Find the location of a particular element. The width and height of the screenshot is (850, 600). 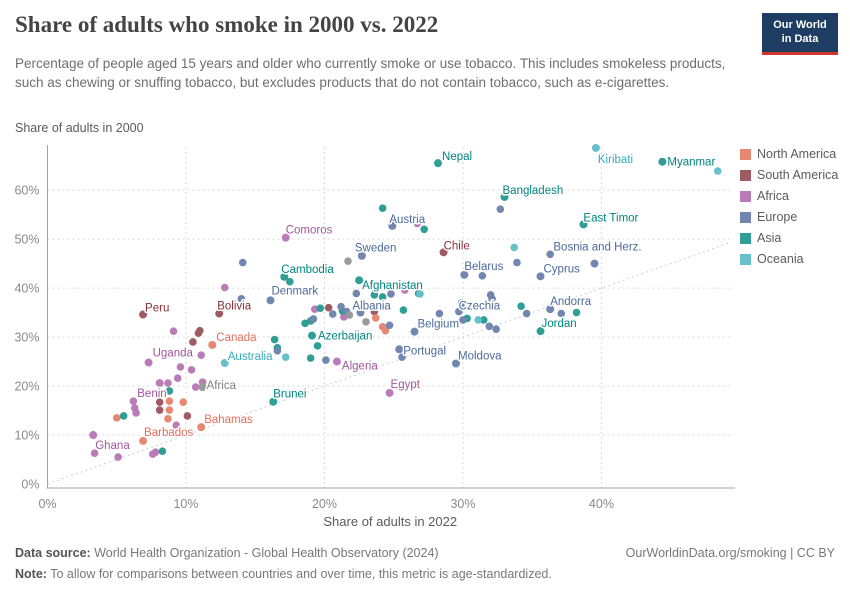

country-label: East Timor is located at coordinates (611, 218).